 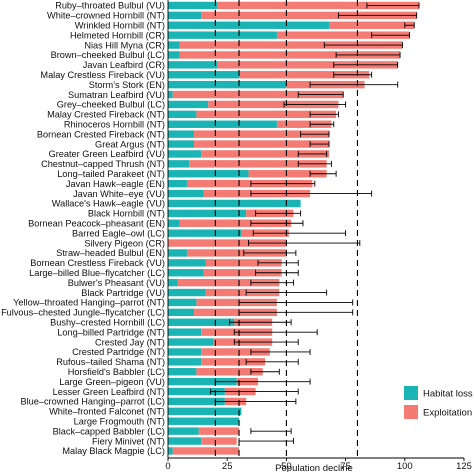 I want to click on category-label: Rhinoceros Hornbill (NT), so click(x=114, y=124).